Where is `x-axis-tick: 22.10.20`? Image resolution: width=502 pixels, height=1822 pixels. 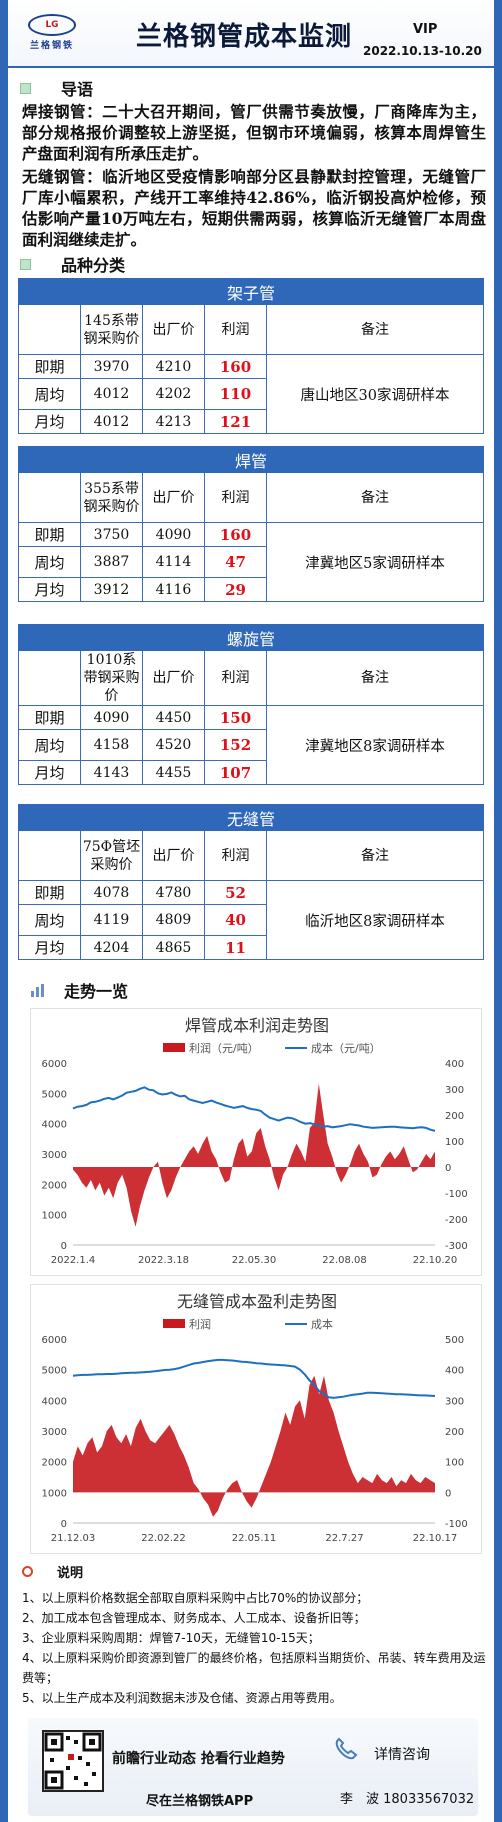 x-axis-tick: 22.10.20 is located at coordinates (435, 1260).